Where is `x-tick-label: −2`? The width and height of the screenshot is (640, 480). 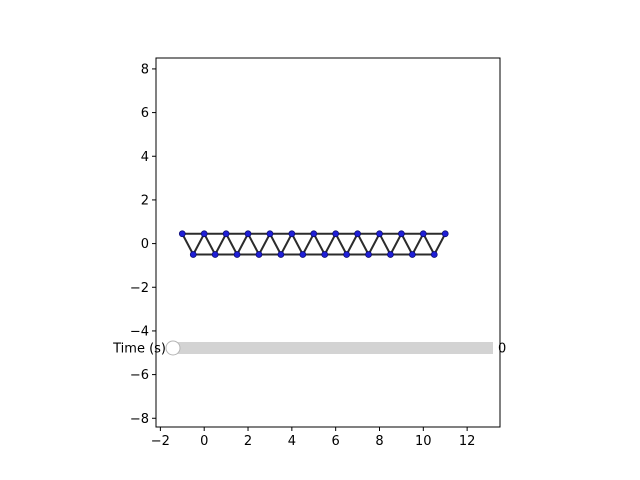 x-tick-label: −2 is located at coordinates (160, 441).